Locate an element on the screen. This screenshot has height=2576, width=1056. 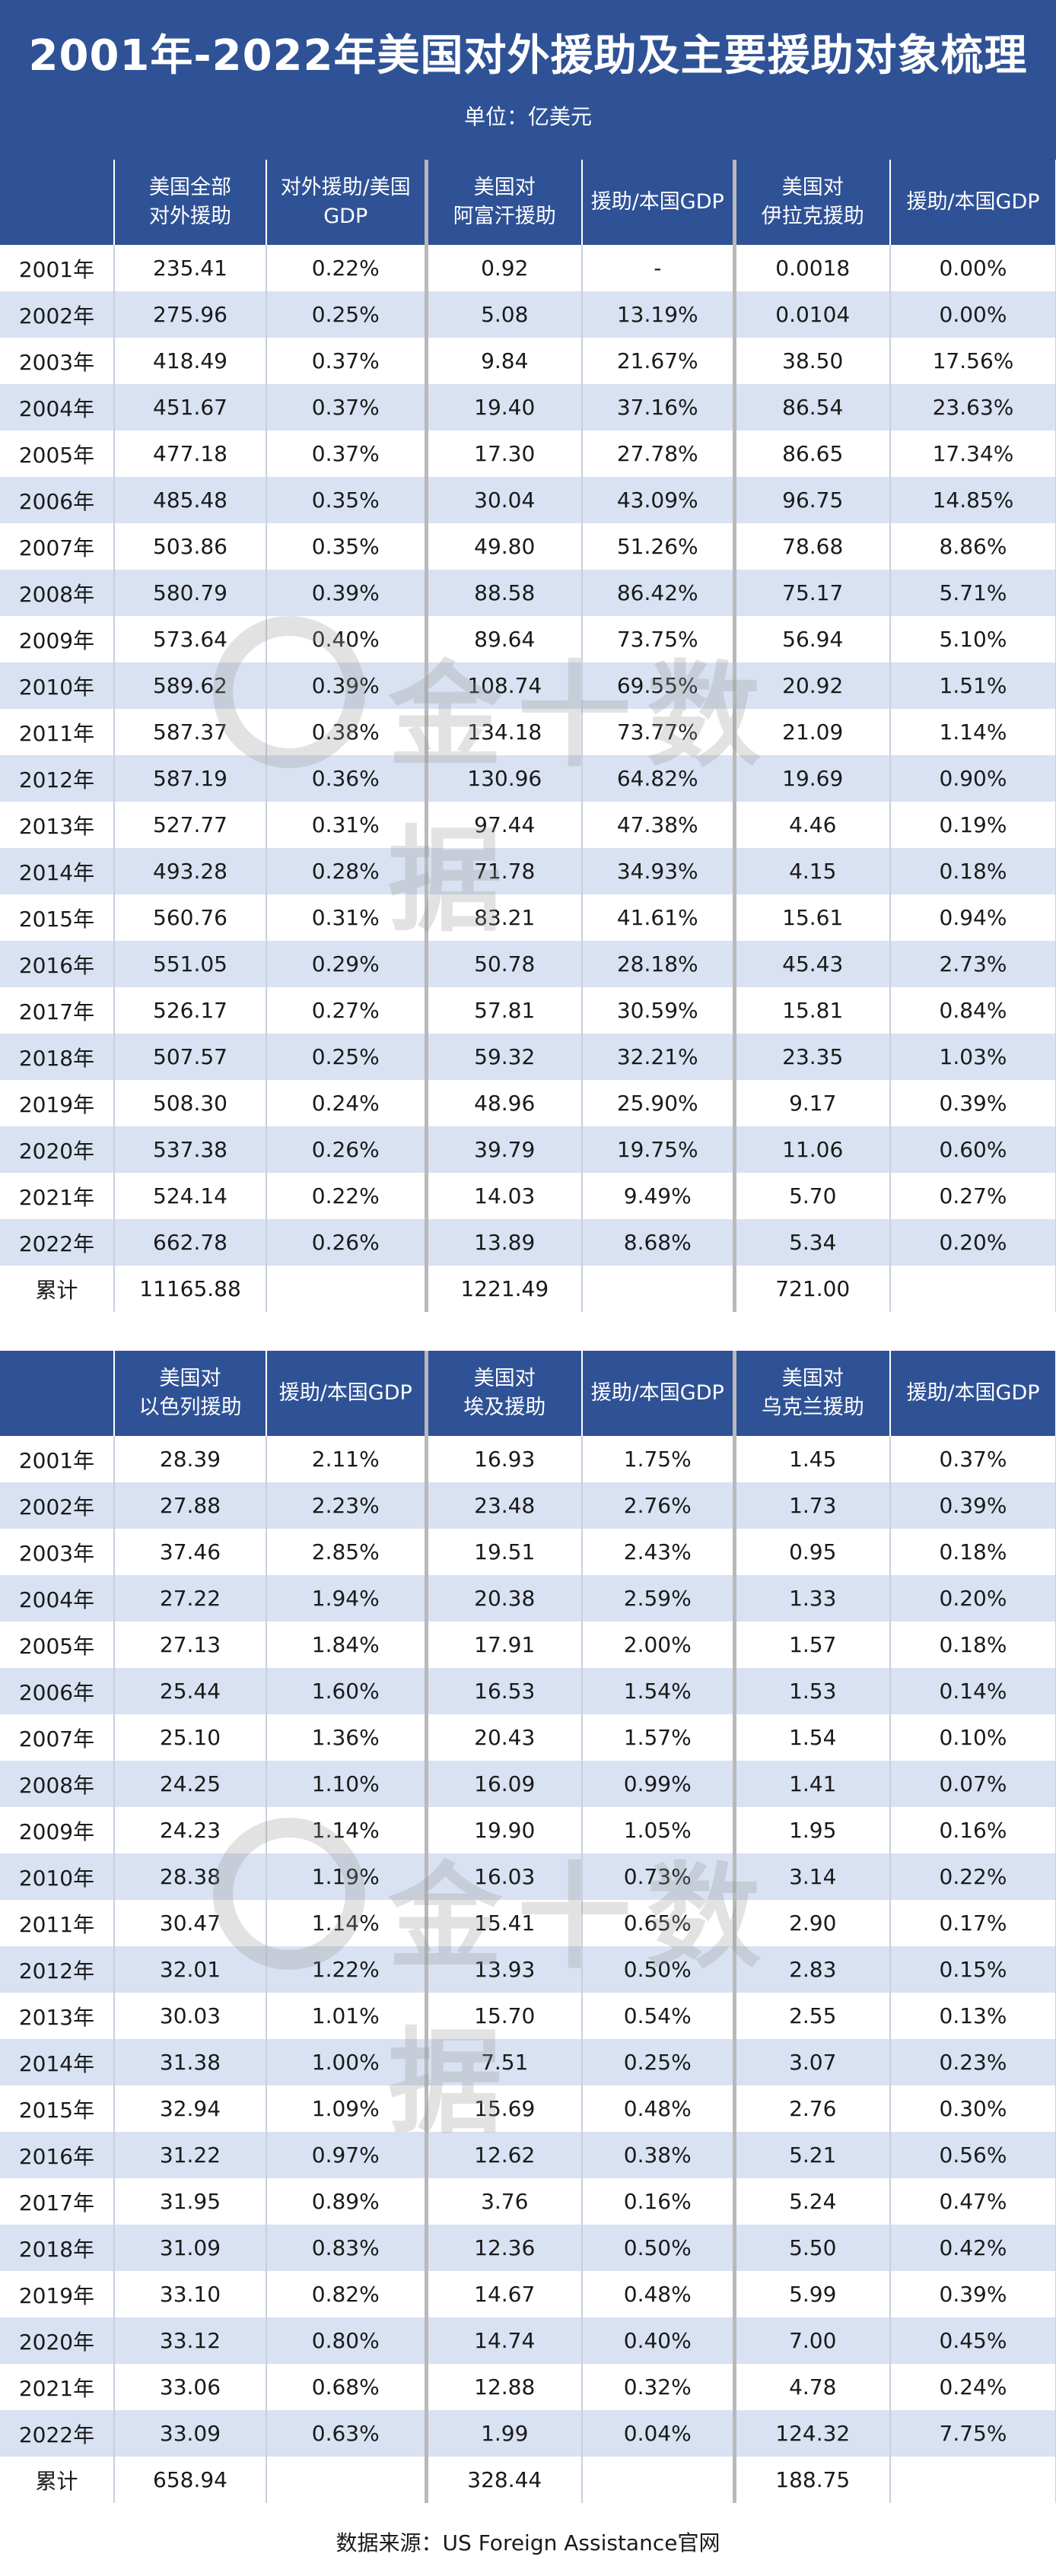
total-cell is located at coordinates (659, 1289).